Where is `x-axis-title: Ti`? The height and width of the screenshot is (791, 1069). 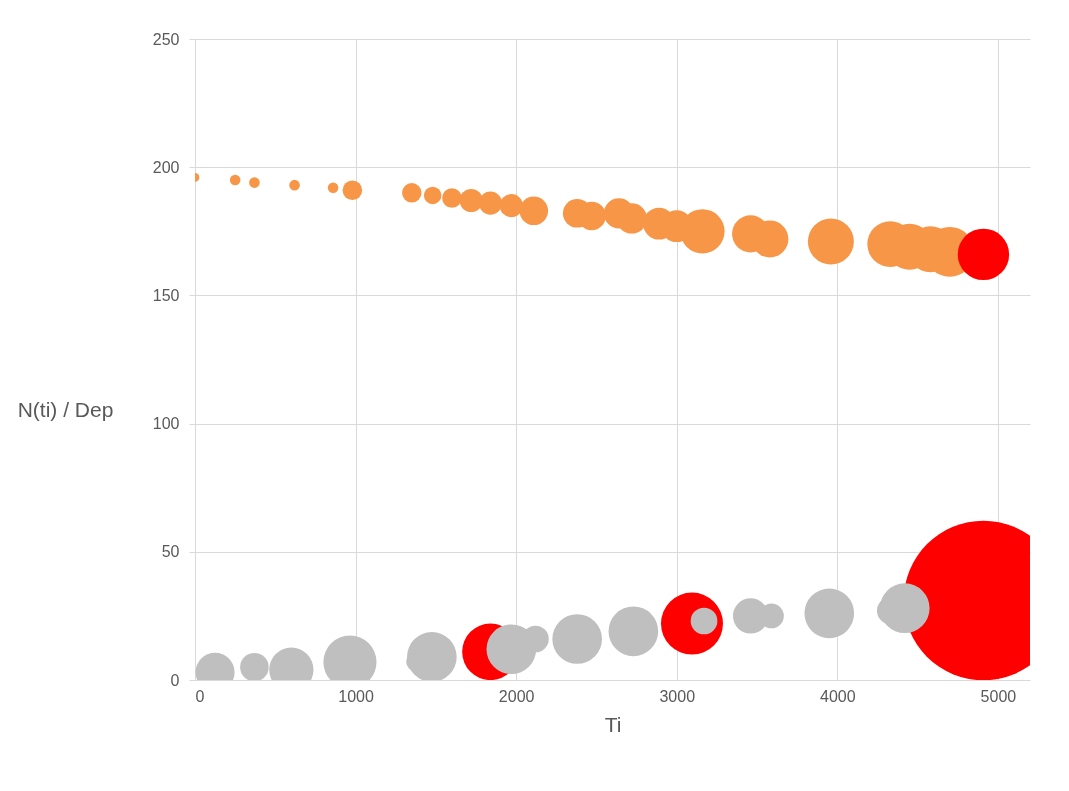
x-axis-title: Ti is located at coordinates (613, 724).